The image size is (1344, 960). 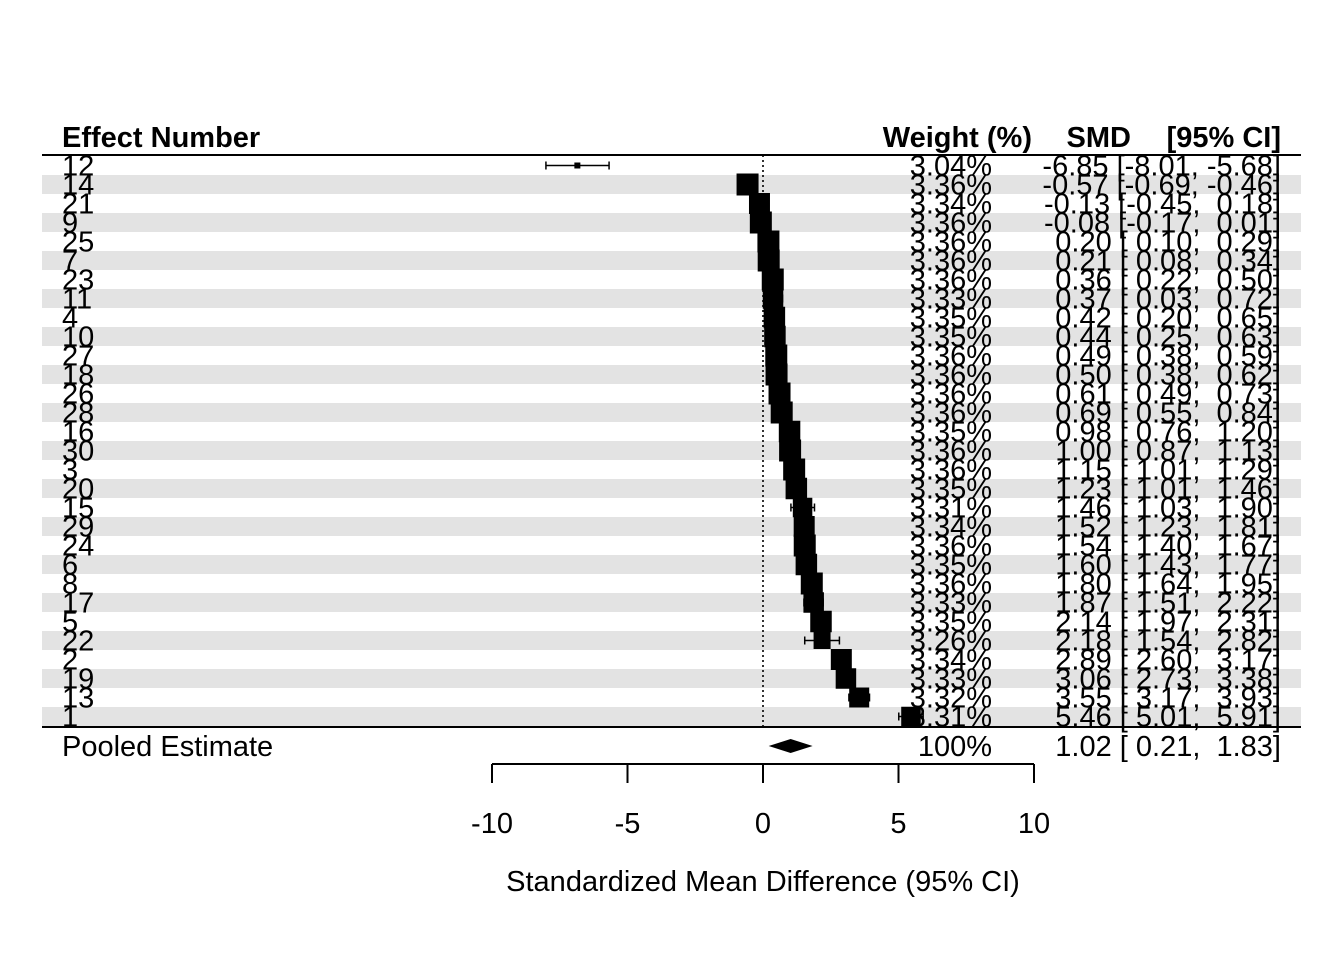 What do you see at coordinates (1162, 205) in the screenshot?
I see `smd-ci-value: -0.13 [-0.45, 0.18]` at bounding box center [1162, 205].